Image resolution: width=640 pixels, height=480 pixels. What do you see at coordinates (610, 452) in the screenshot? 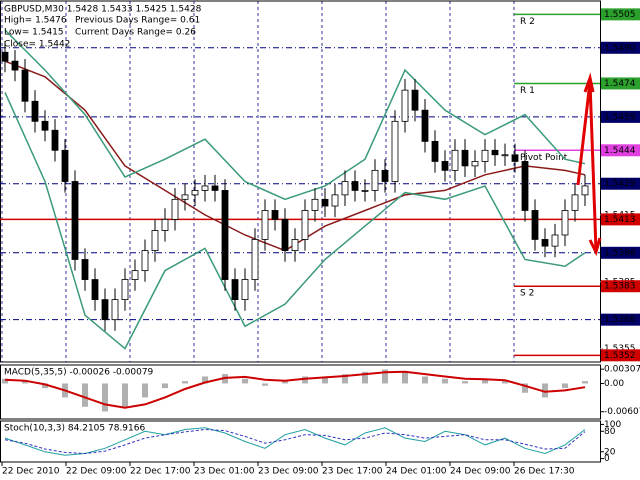
I see `y-tick-label: 20` at bounding box center [610, 452].